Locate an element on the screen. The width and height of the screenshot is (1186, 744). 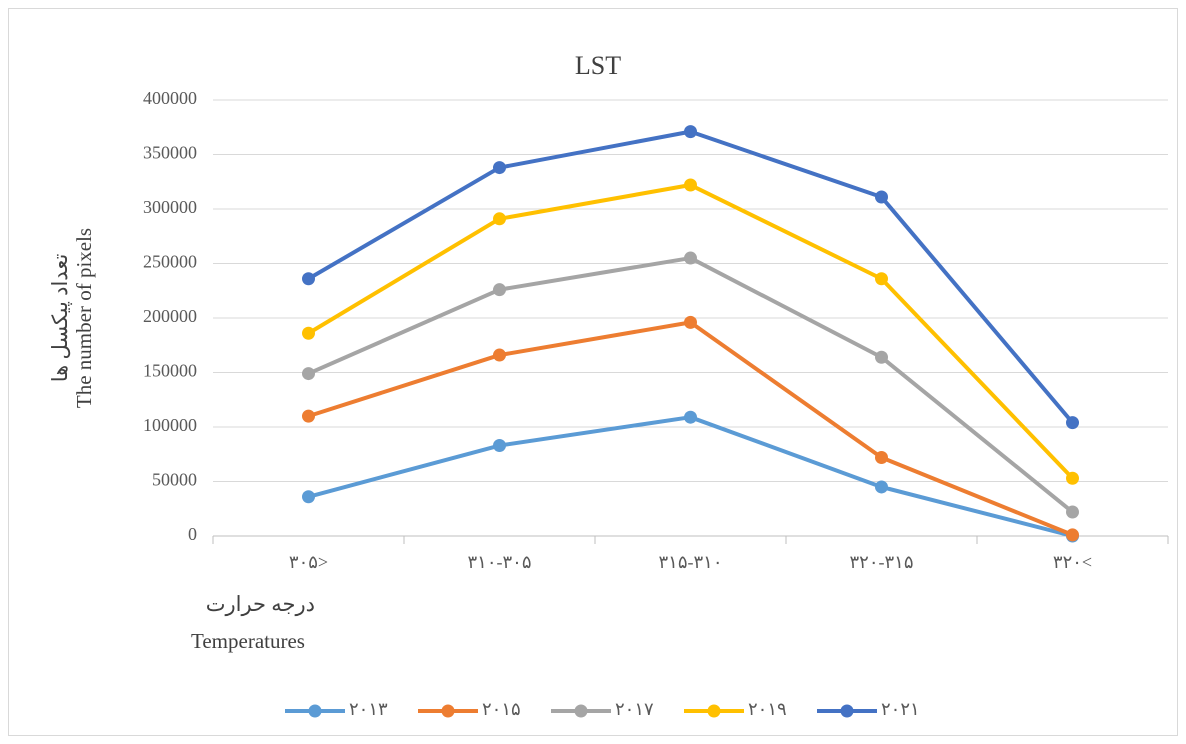
legend-label: ۲۰۲۱ is located at coordinates (900, 709).